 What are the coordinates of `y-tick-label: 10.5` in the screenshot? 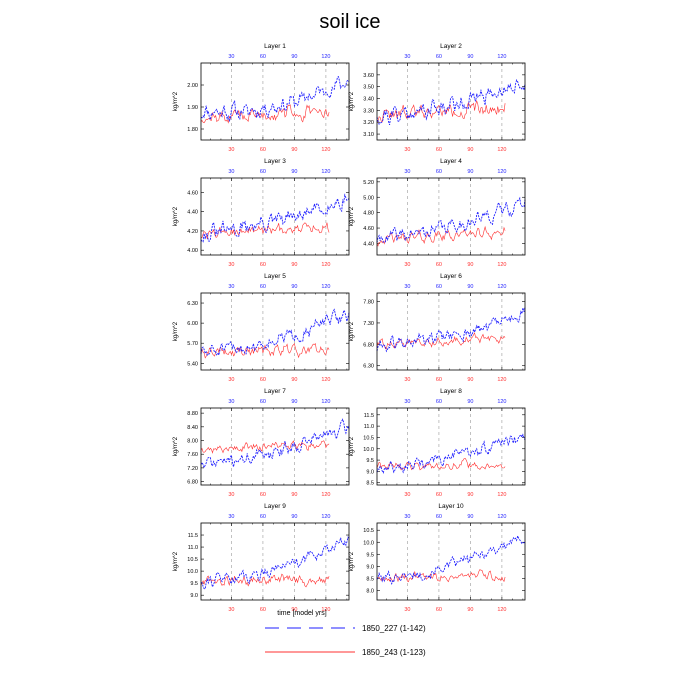 It's located at (368, 531).